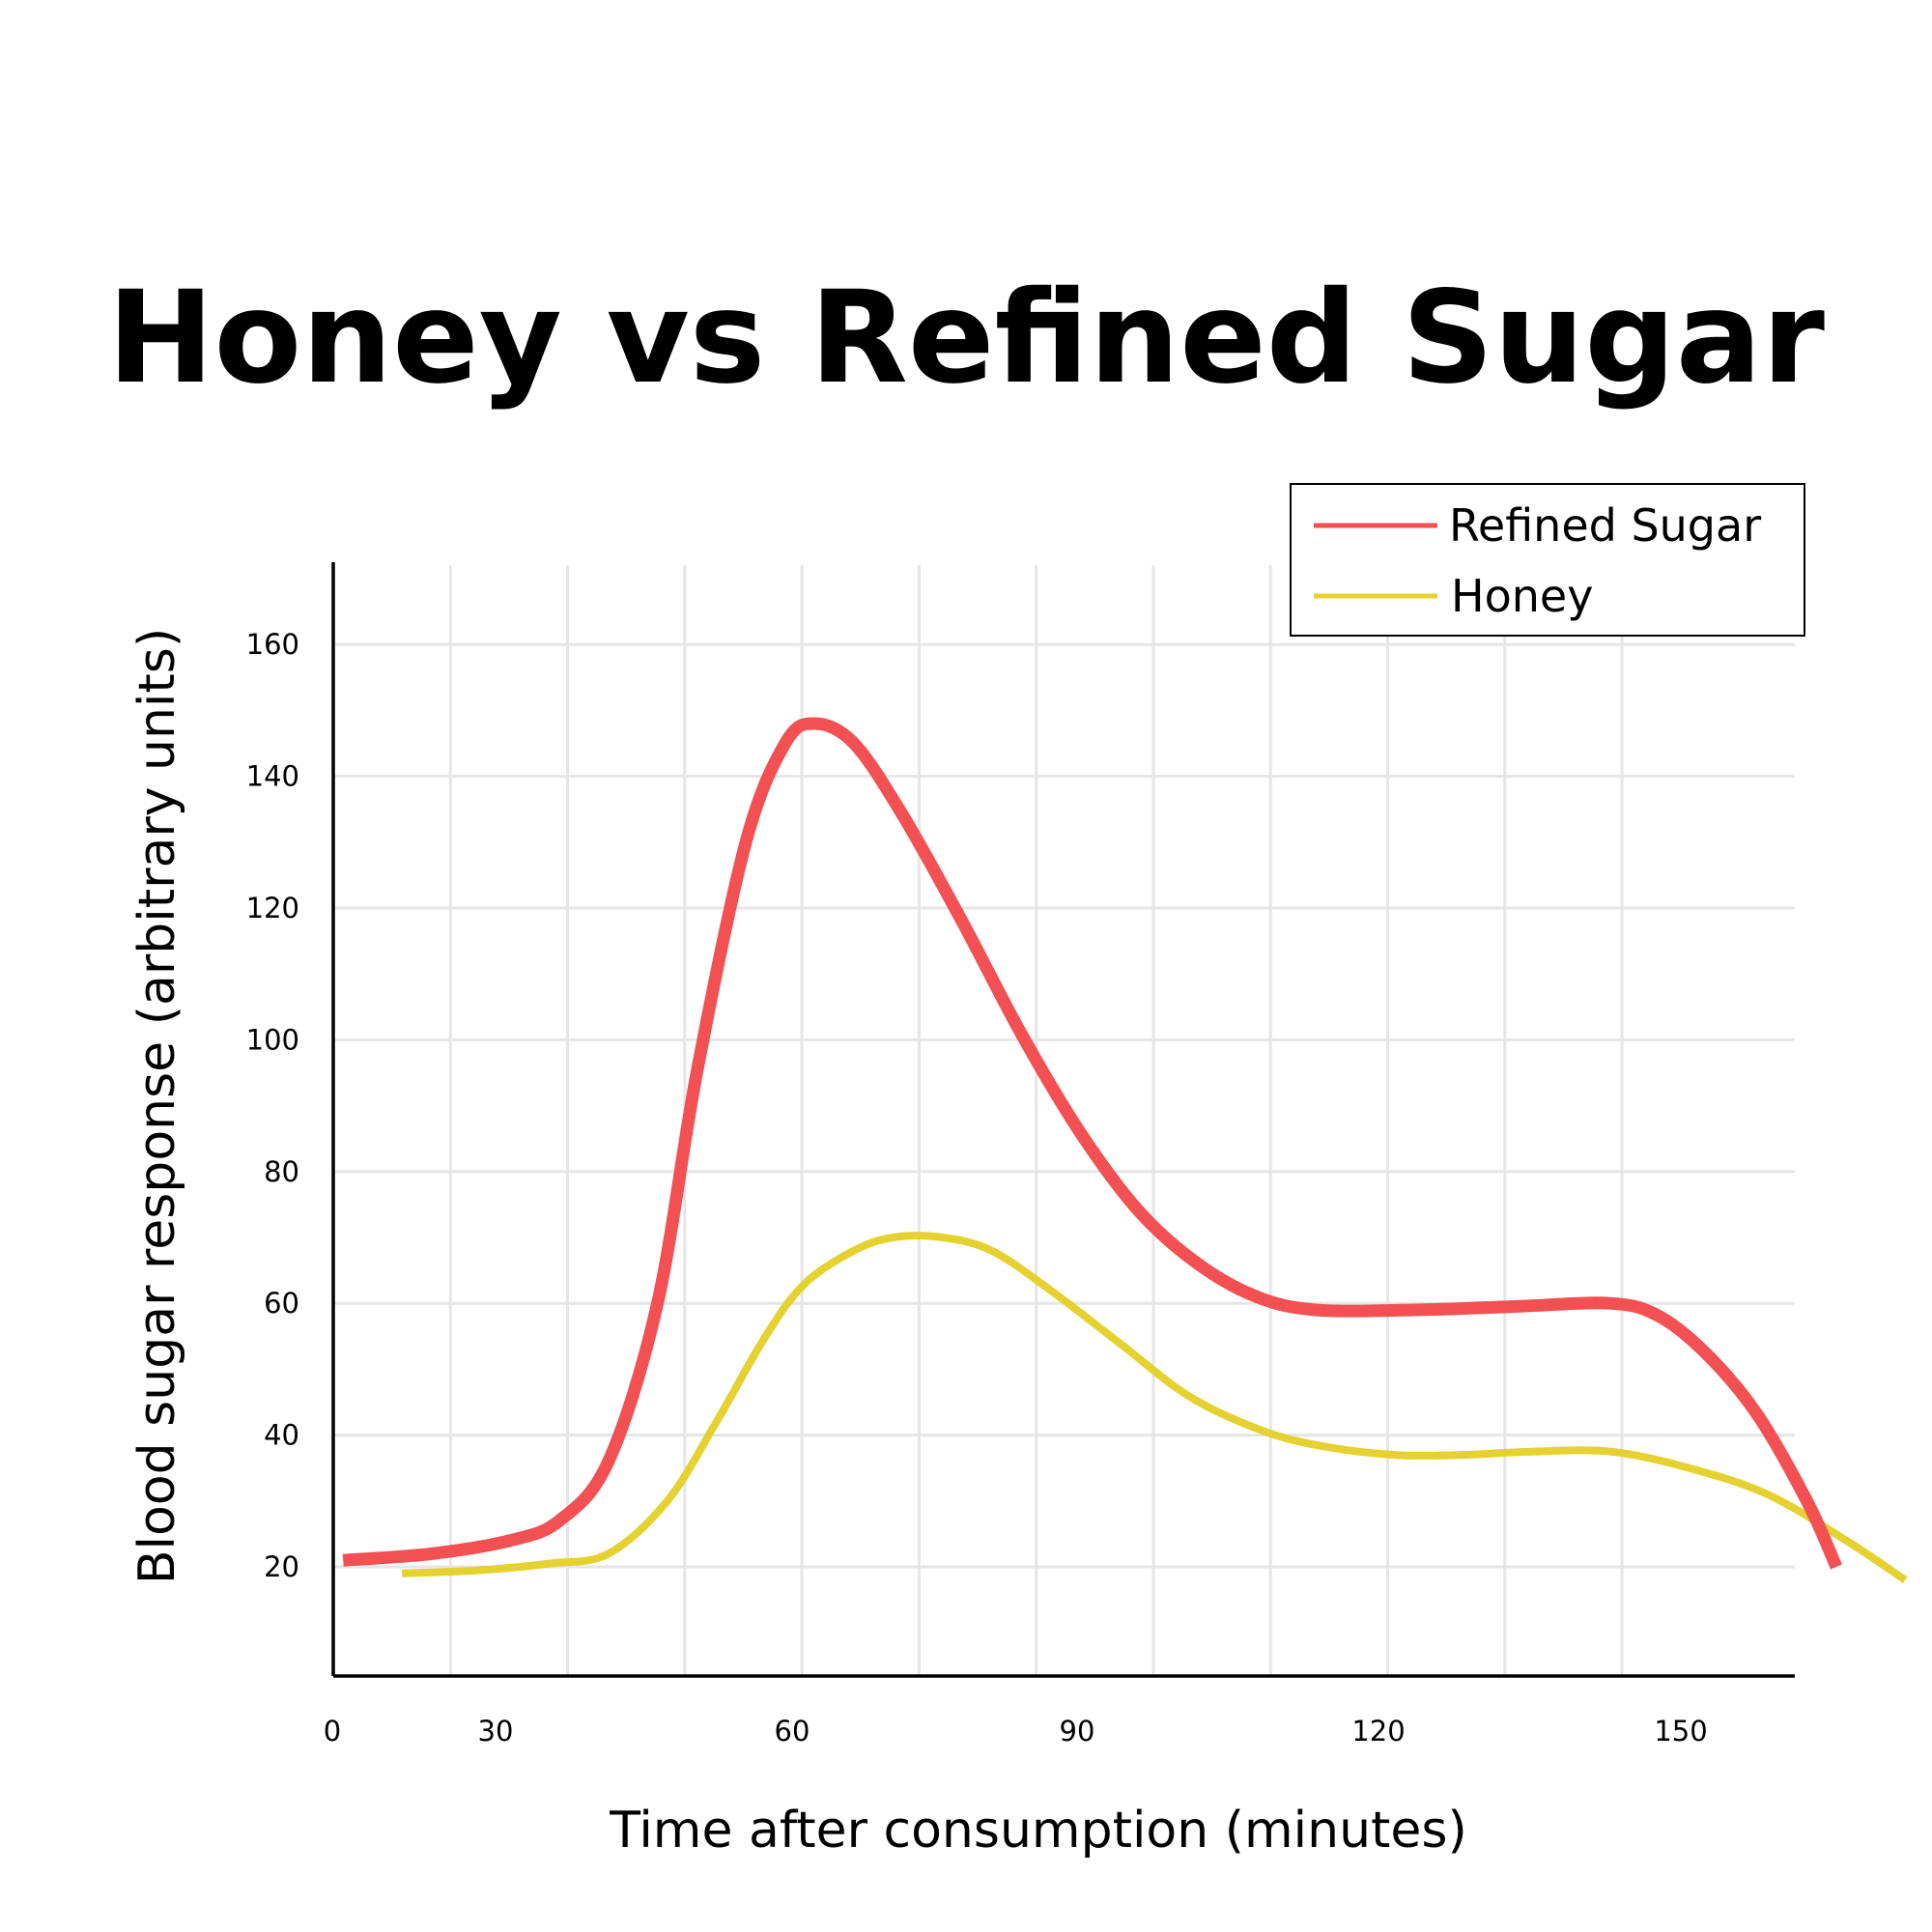 Image resolution: width=1932 pixels, height=1932 pixels. Describe the element at coordinates (1077, 1731) in the screenshot. I see `x-tick-label: 90` at that location.